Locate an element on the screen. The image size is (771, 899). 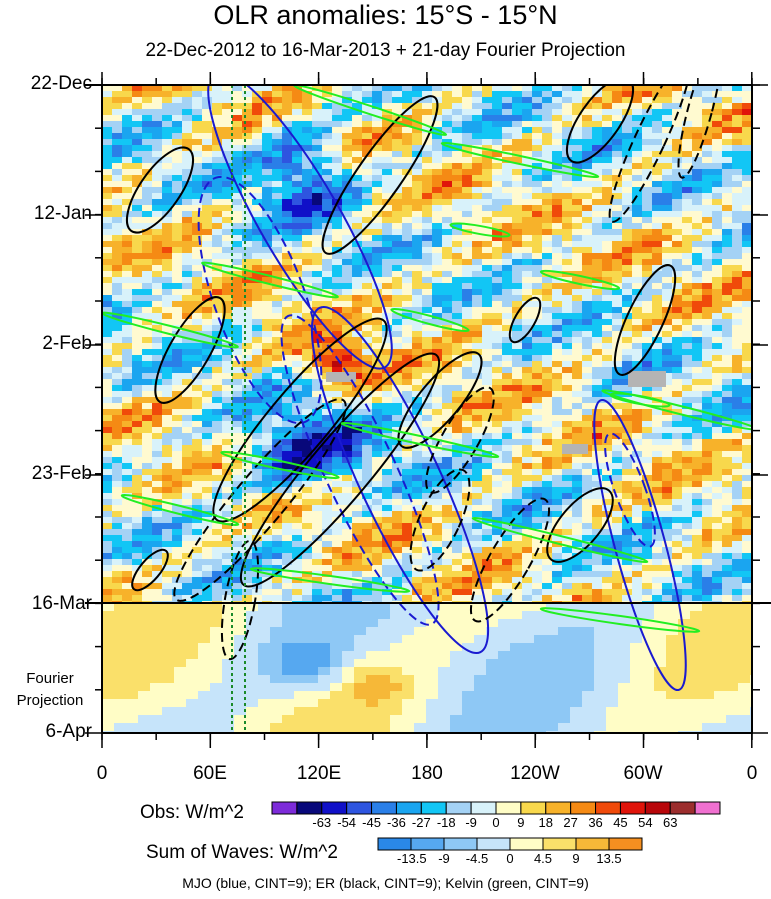
x-tick-label: 60E is located at coordinates (210, 773).